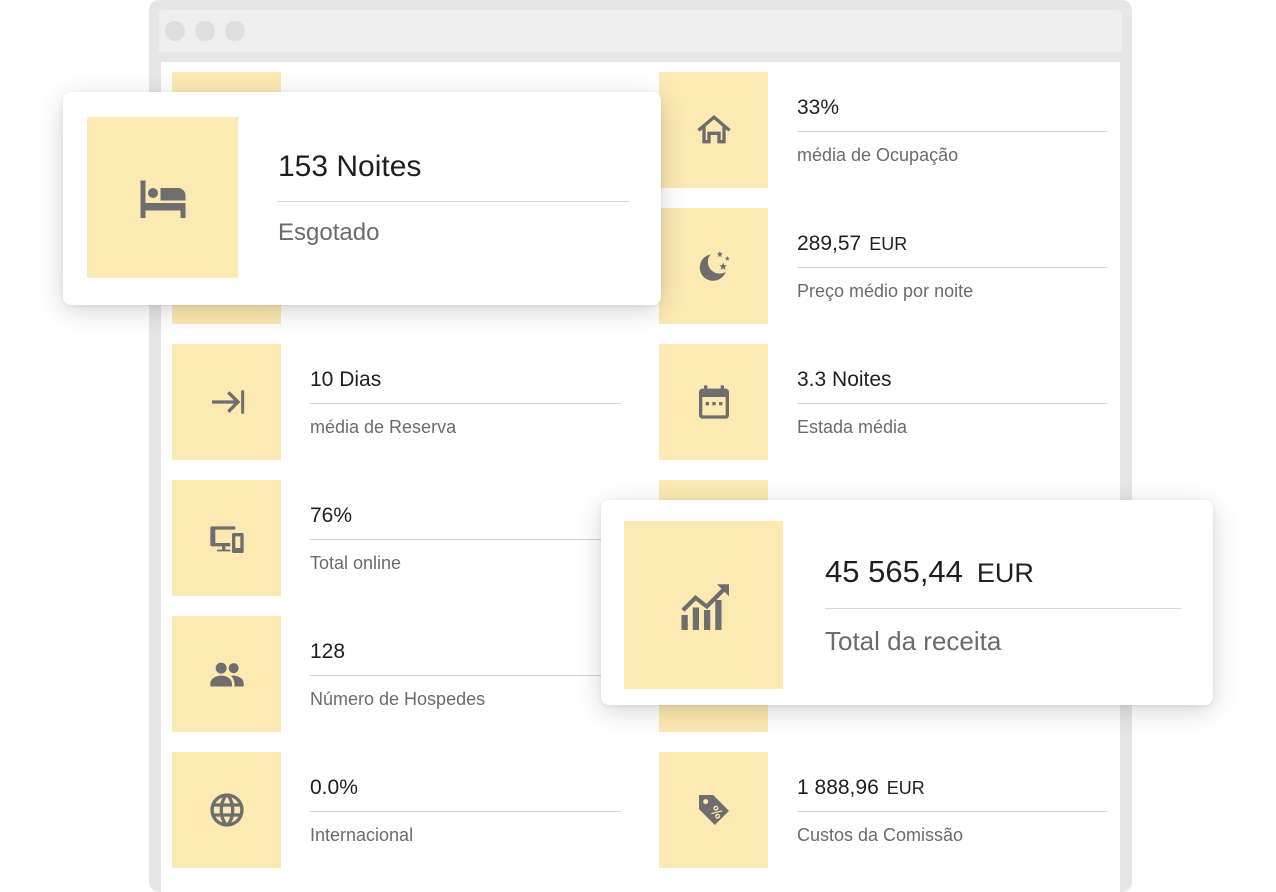 Image resolution: width=1276 pixels, height=892 pixels. I want to click on window-control-close, so click(175, 31).